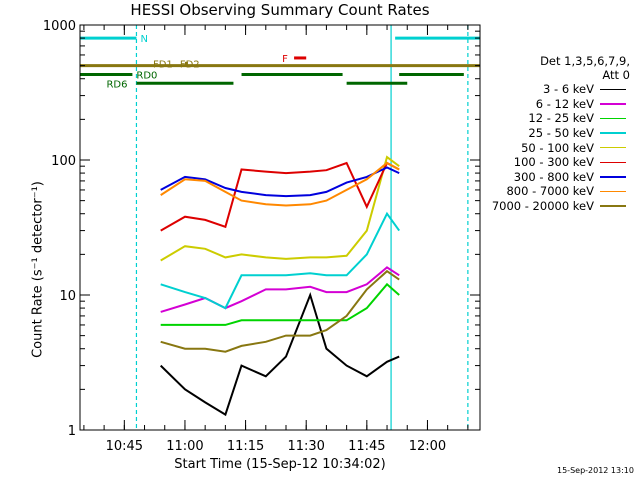  I want to click on legend-header-line: Att 0, so click(616, 75).